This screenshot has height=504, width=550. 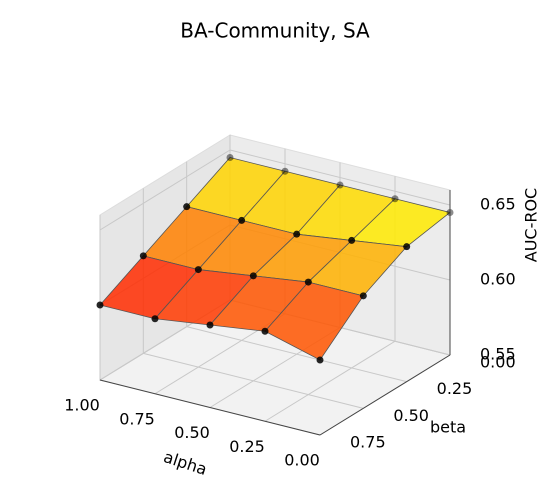 What do you see at coordinates (498, 204) in the screenshot?
I see `z-tick-label: 0.65` at bounding box center [498, 204].